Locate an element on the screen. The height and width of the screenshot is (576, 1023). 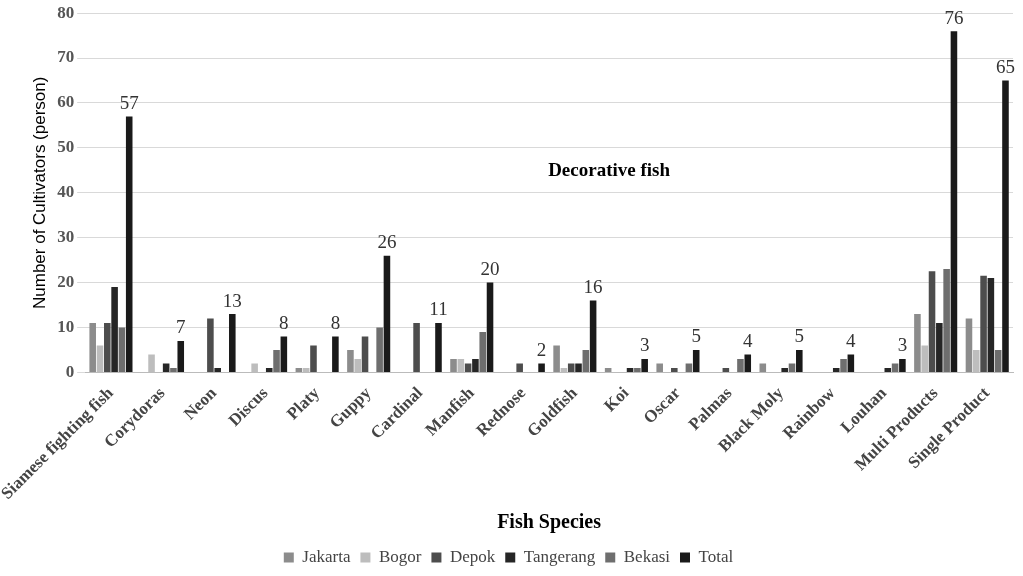
data-label: 57 is located at coordinates (129, 102).